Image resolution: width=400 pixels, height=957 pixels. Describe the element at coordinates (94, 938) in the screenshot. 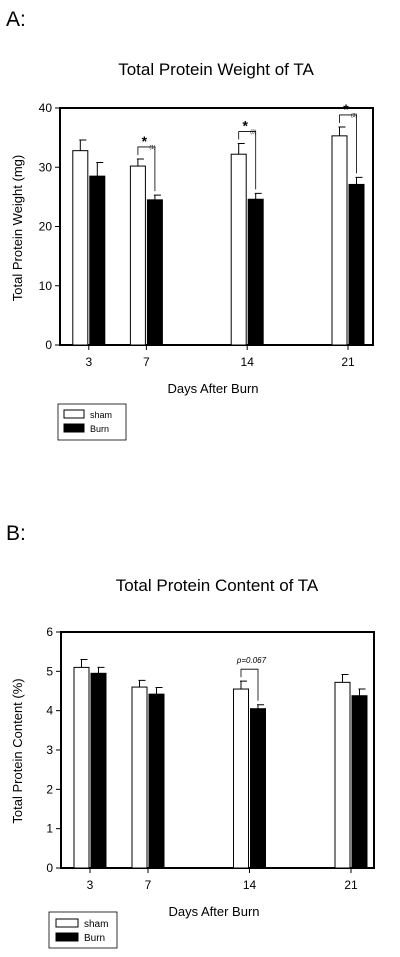

I see `panel-b-legend-label-burn: Burn` at that location.